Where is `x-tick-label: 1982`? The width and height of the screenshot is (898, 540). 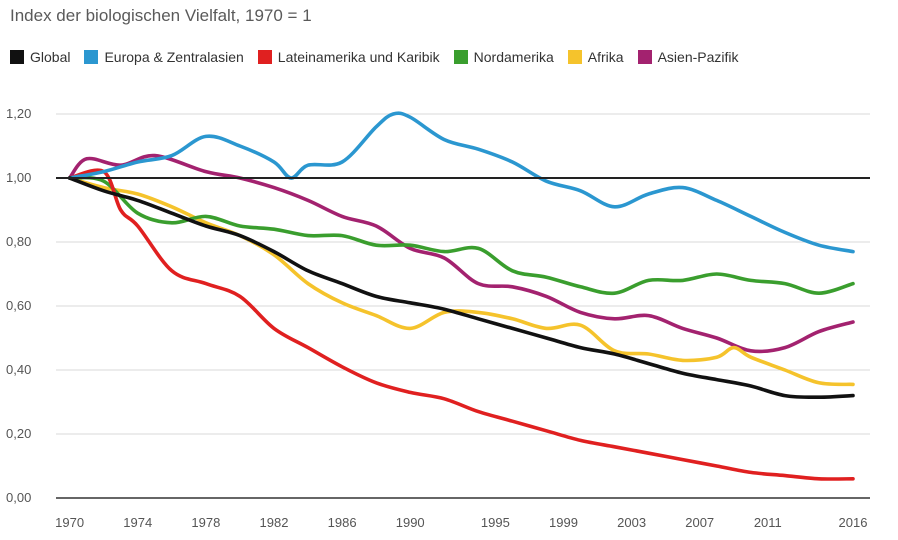
x-tick-label: 1982 is located at coordinates (274, 522).